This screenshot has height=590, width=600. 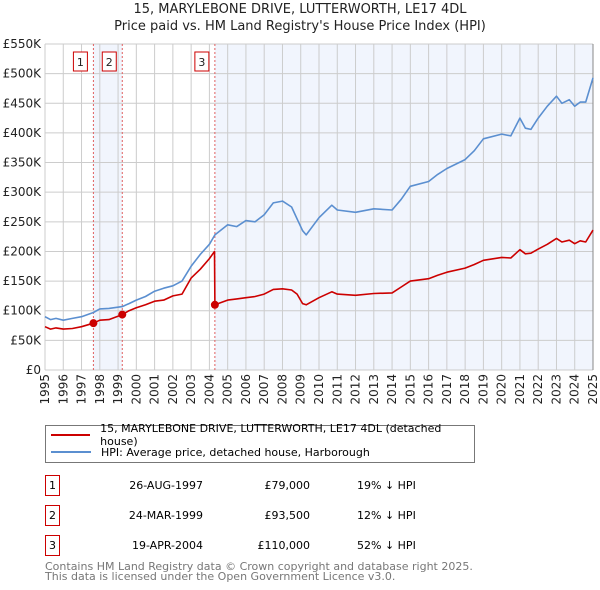 What do you see at coordinates (118, 389) in the screenshot?
I see `x-tick-label: 1999` at bounding box center [118, 389].